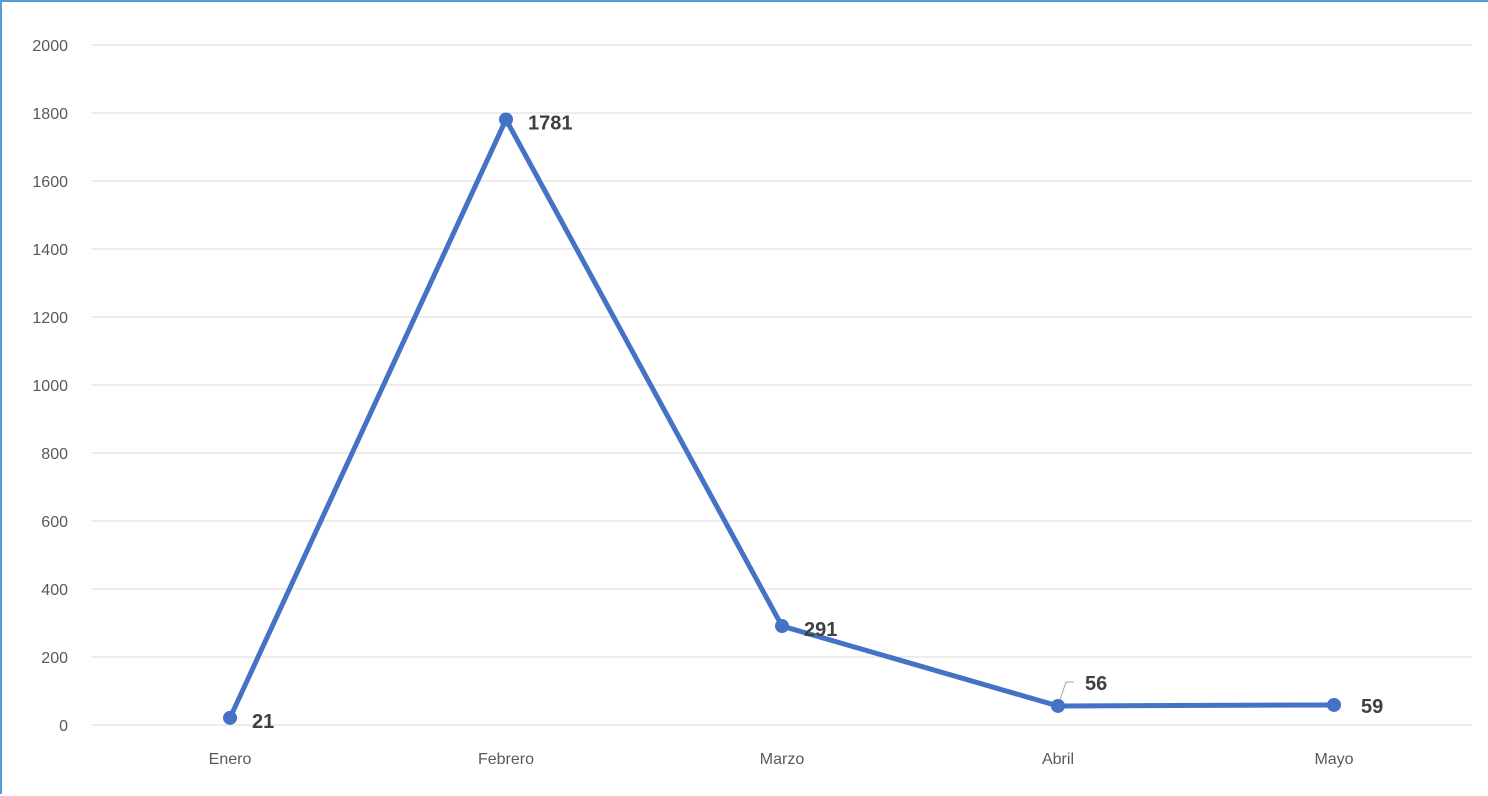 The width and height of the screenshot is (1488, 796). I want to click on x-tick-label: Marzo, so click(782, 759).